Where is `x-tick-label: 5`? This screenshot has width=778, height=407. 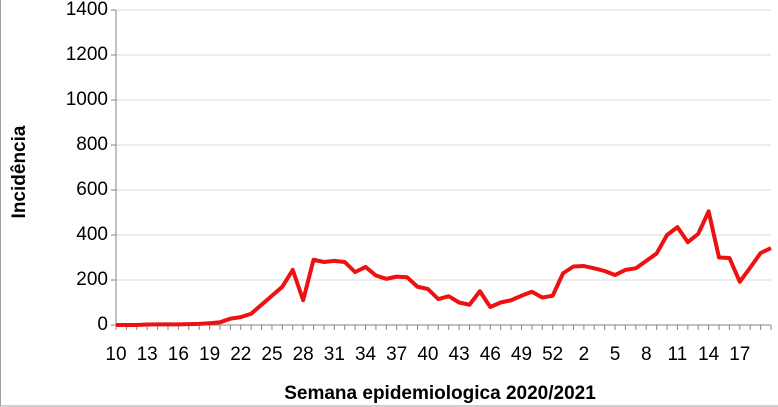
x-tick-label: 5 is located at coordinates (615, 354).